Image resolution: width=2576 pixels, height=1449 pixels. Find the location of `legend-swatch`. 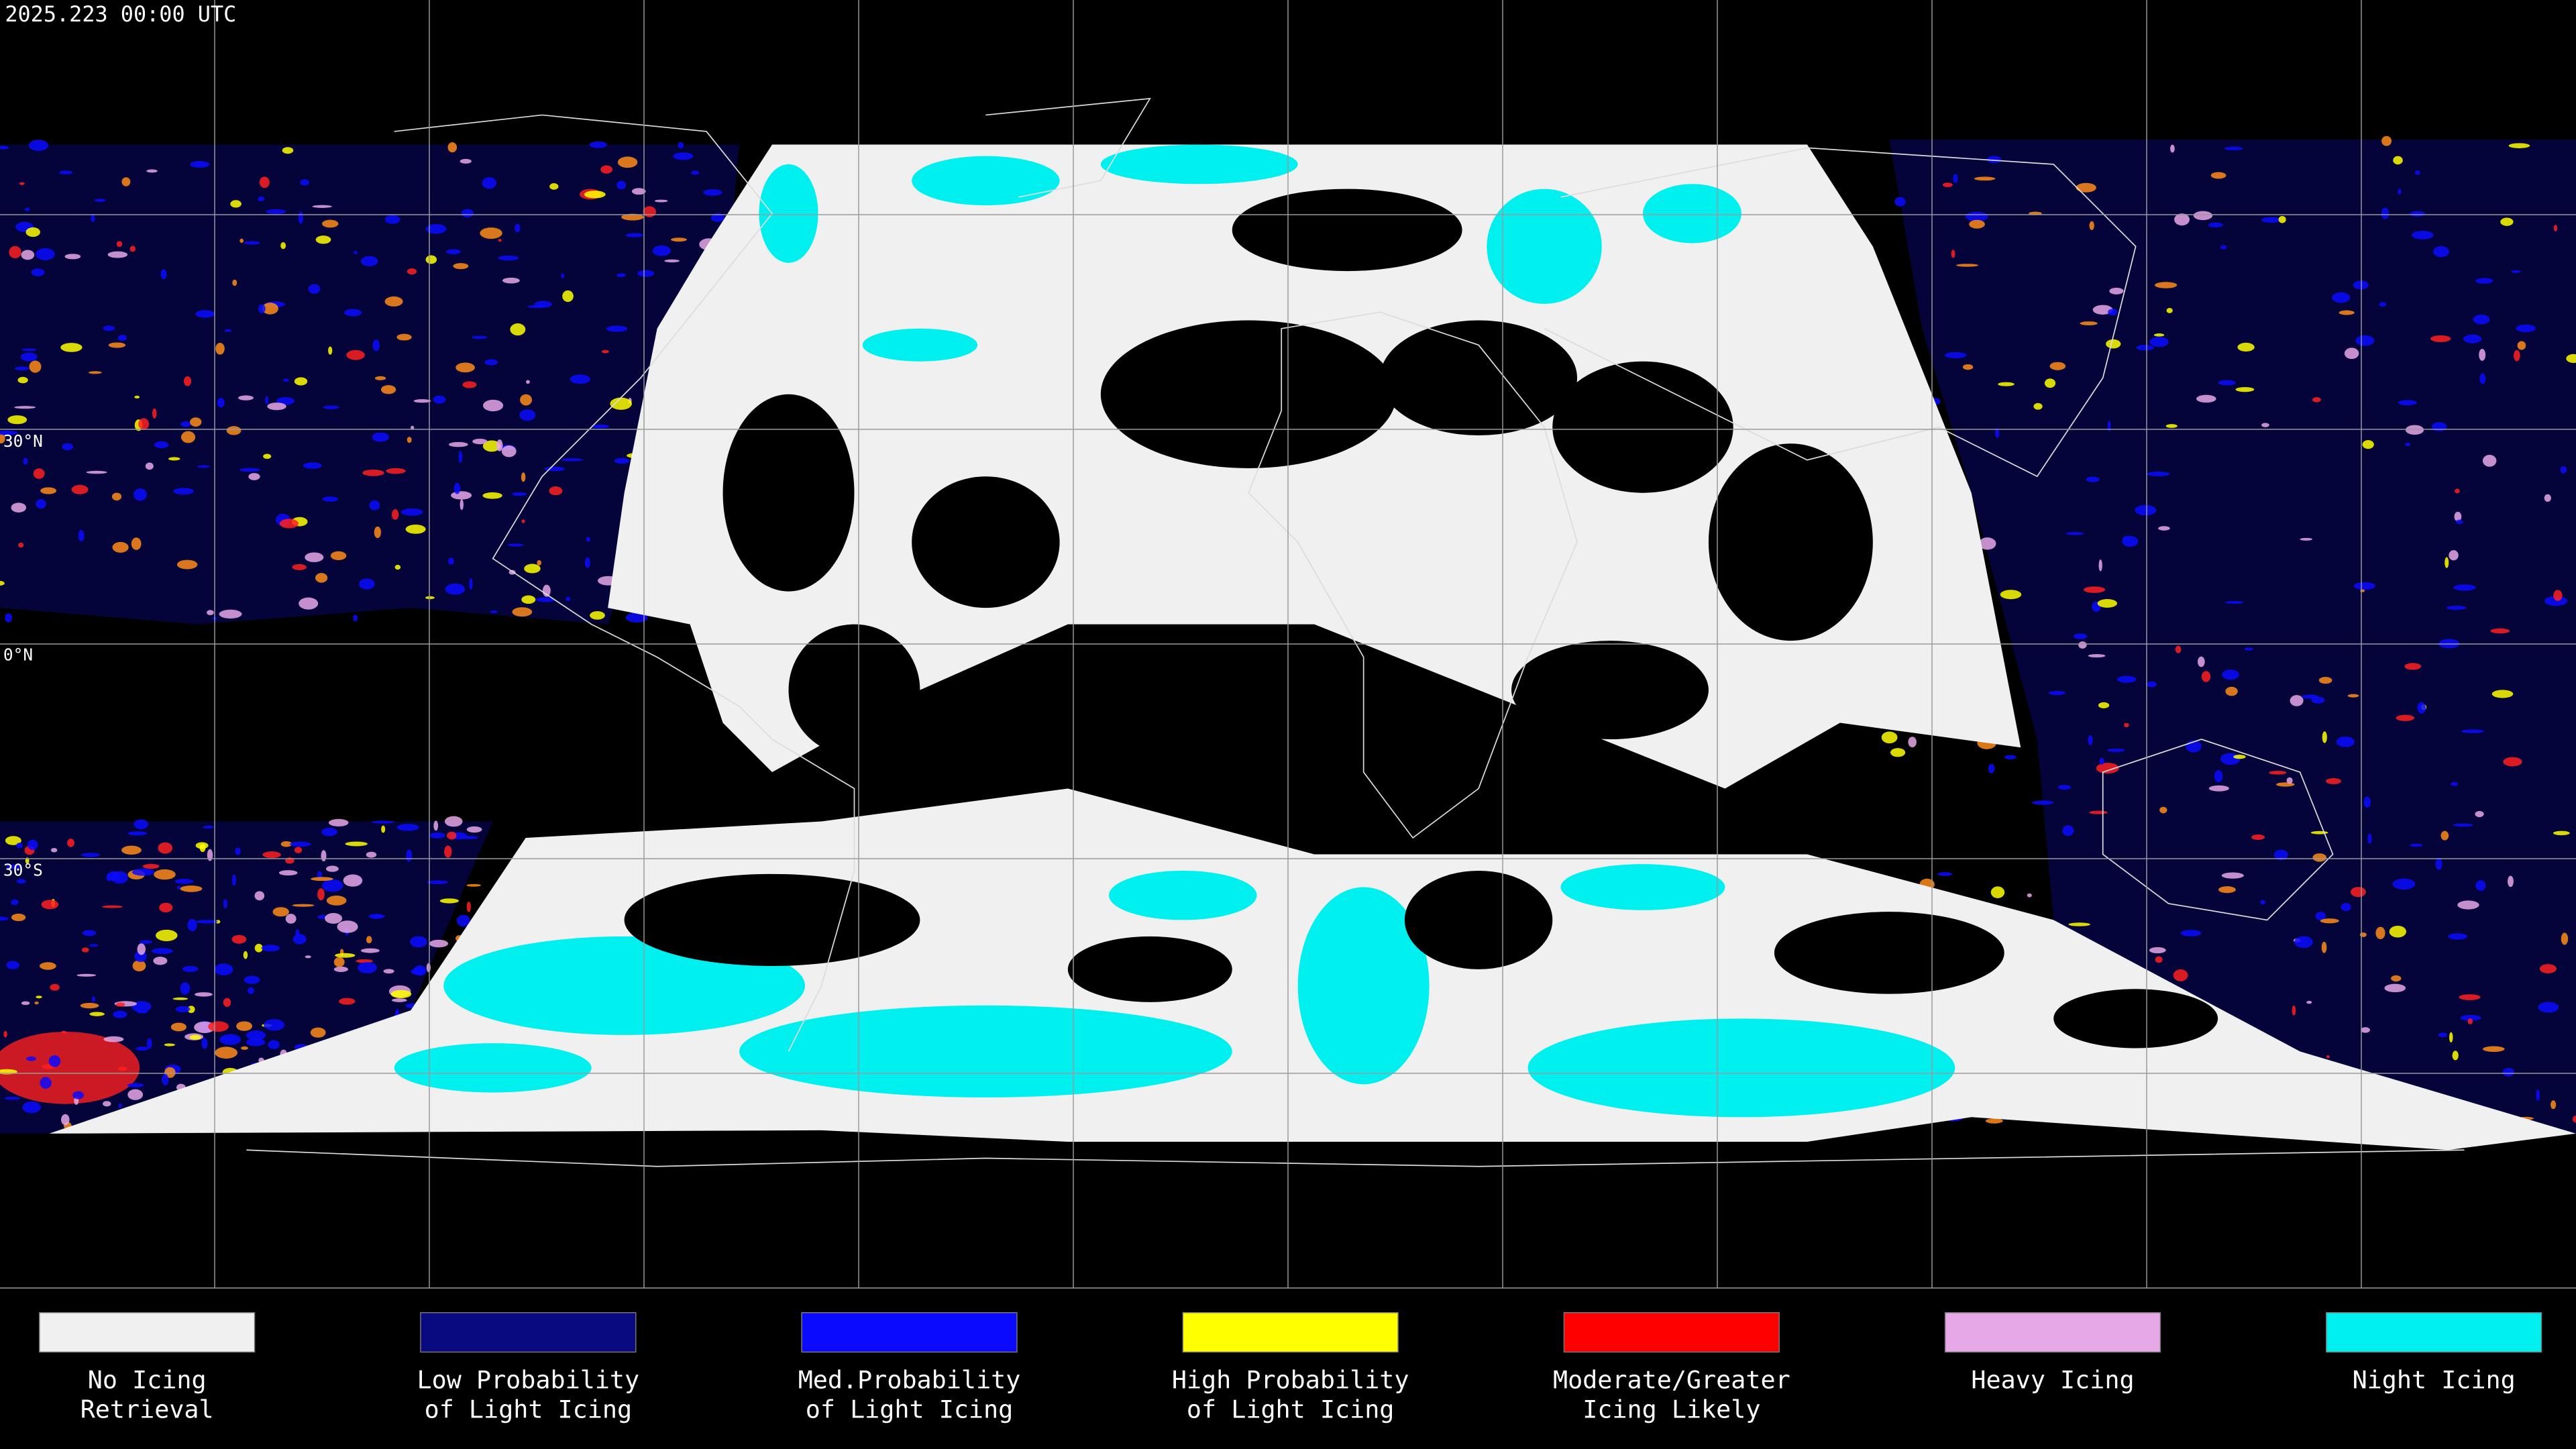

legend-swatch is located at coordinates (1290, 1332).